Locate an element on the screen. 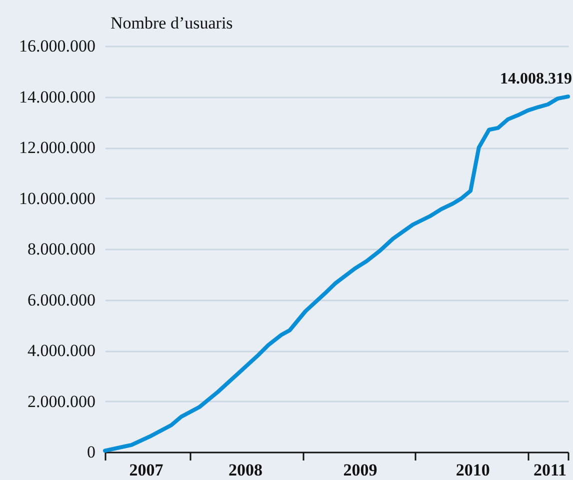 The width and height of the screenshot is (573, 480). x-tick-label: 2009 is located at coordinates (360, 470).